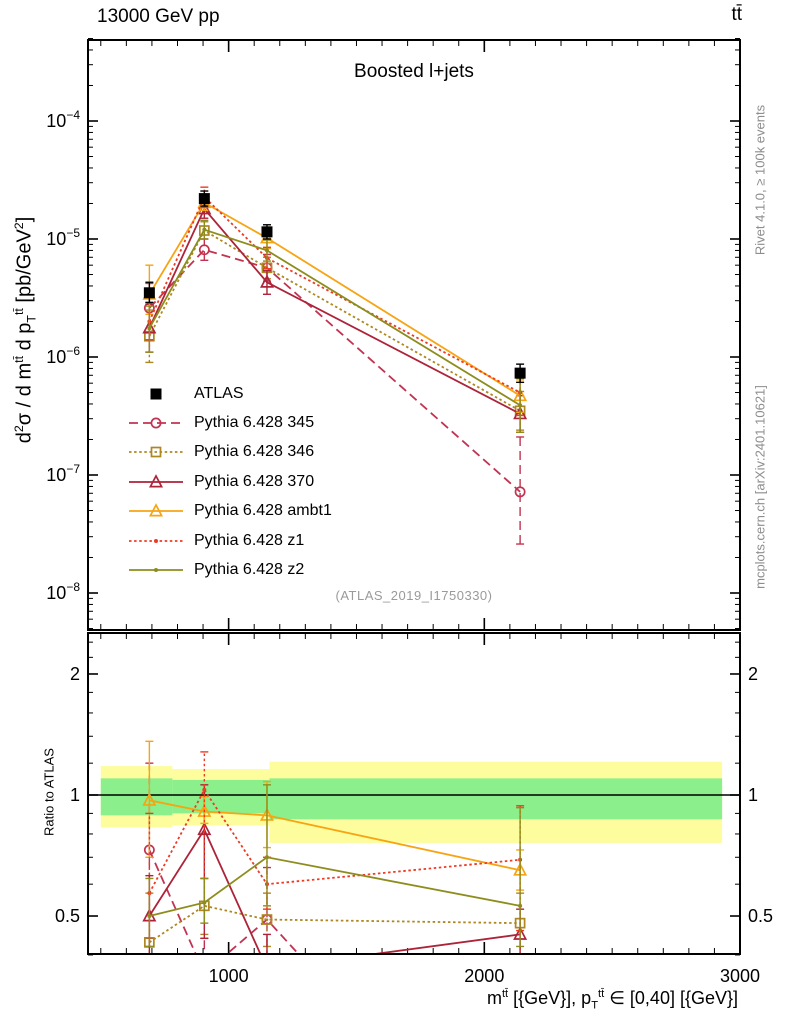 This screenshot has width=786, height=1024. I want to click on legend-item-pythia-346: Pythia 6.428 346, so click(229, 452).